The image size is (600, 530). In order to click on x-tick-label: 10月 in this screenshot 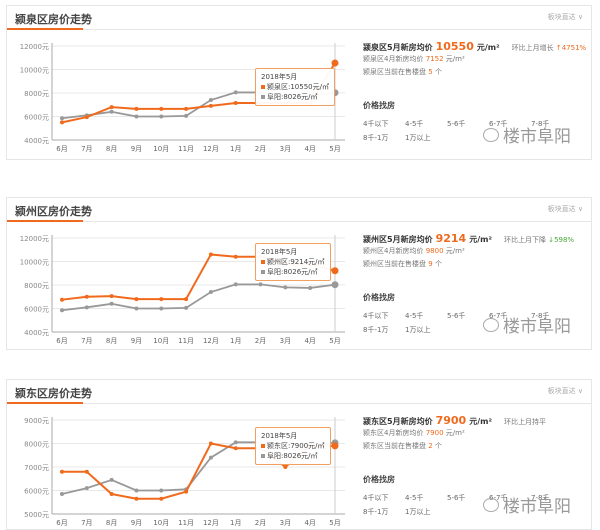, I will do `click(161, 149)`.